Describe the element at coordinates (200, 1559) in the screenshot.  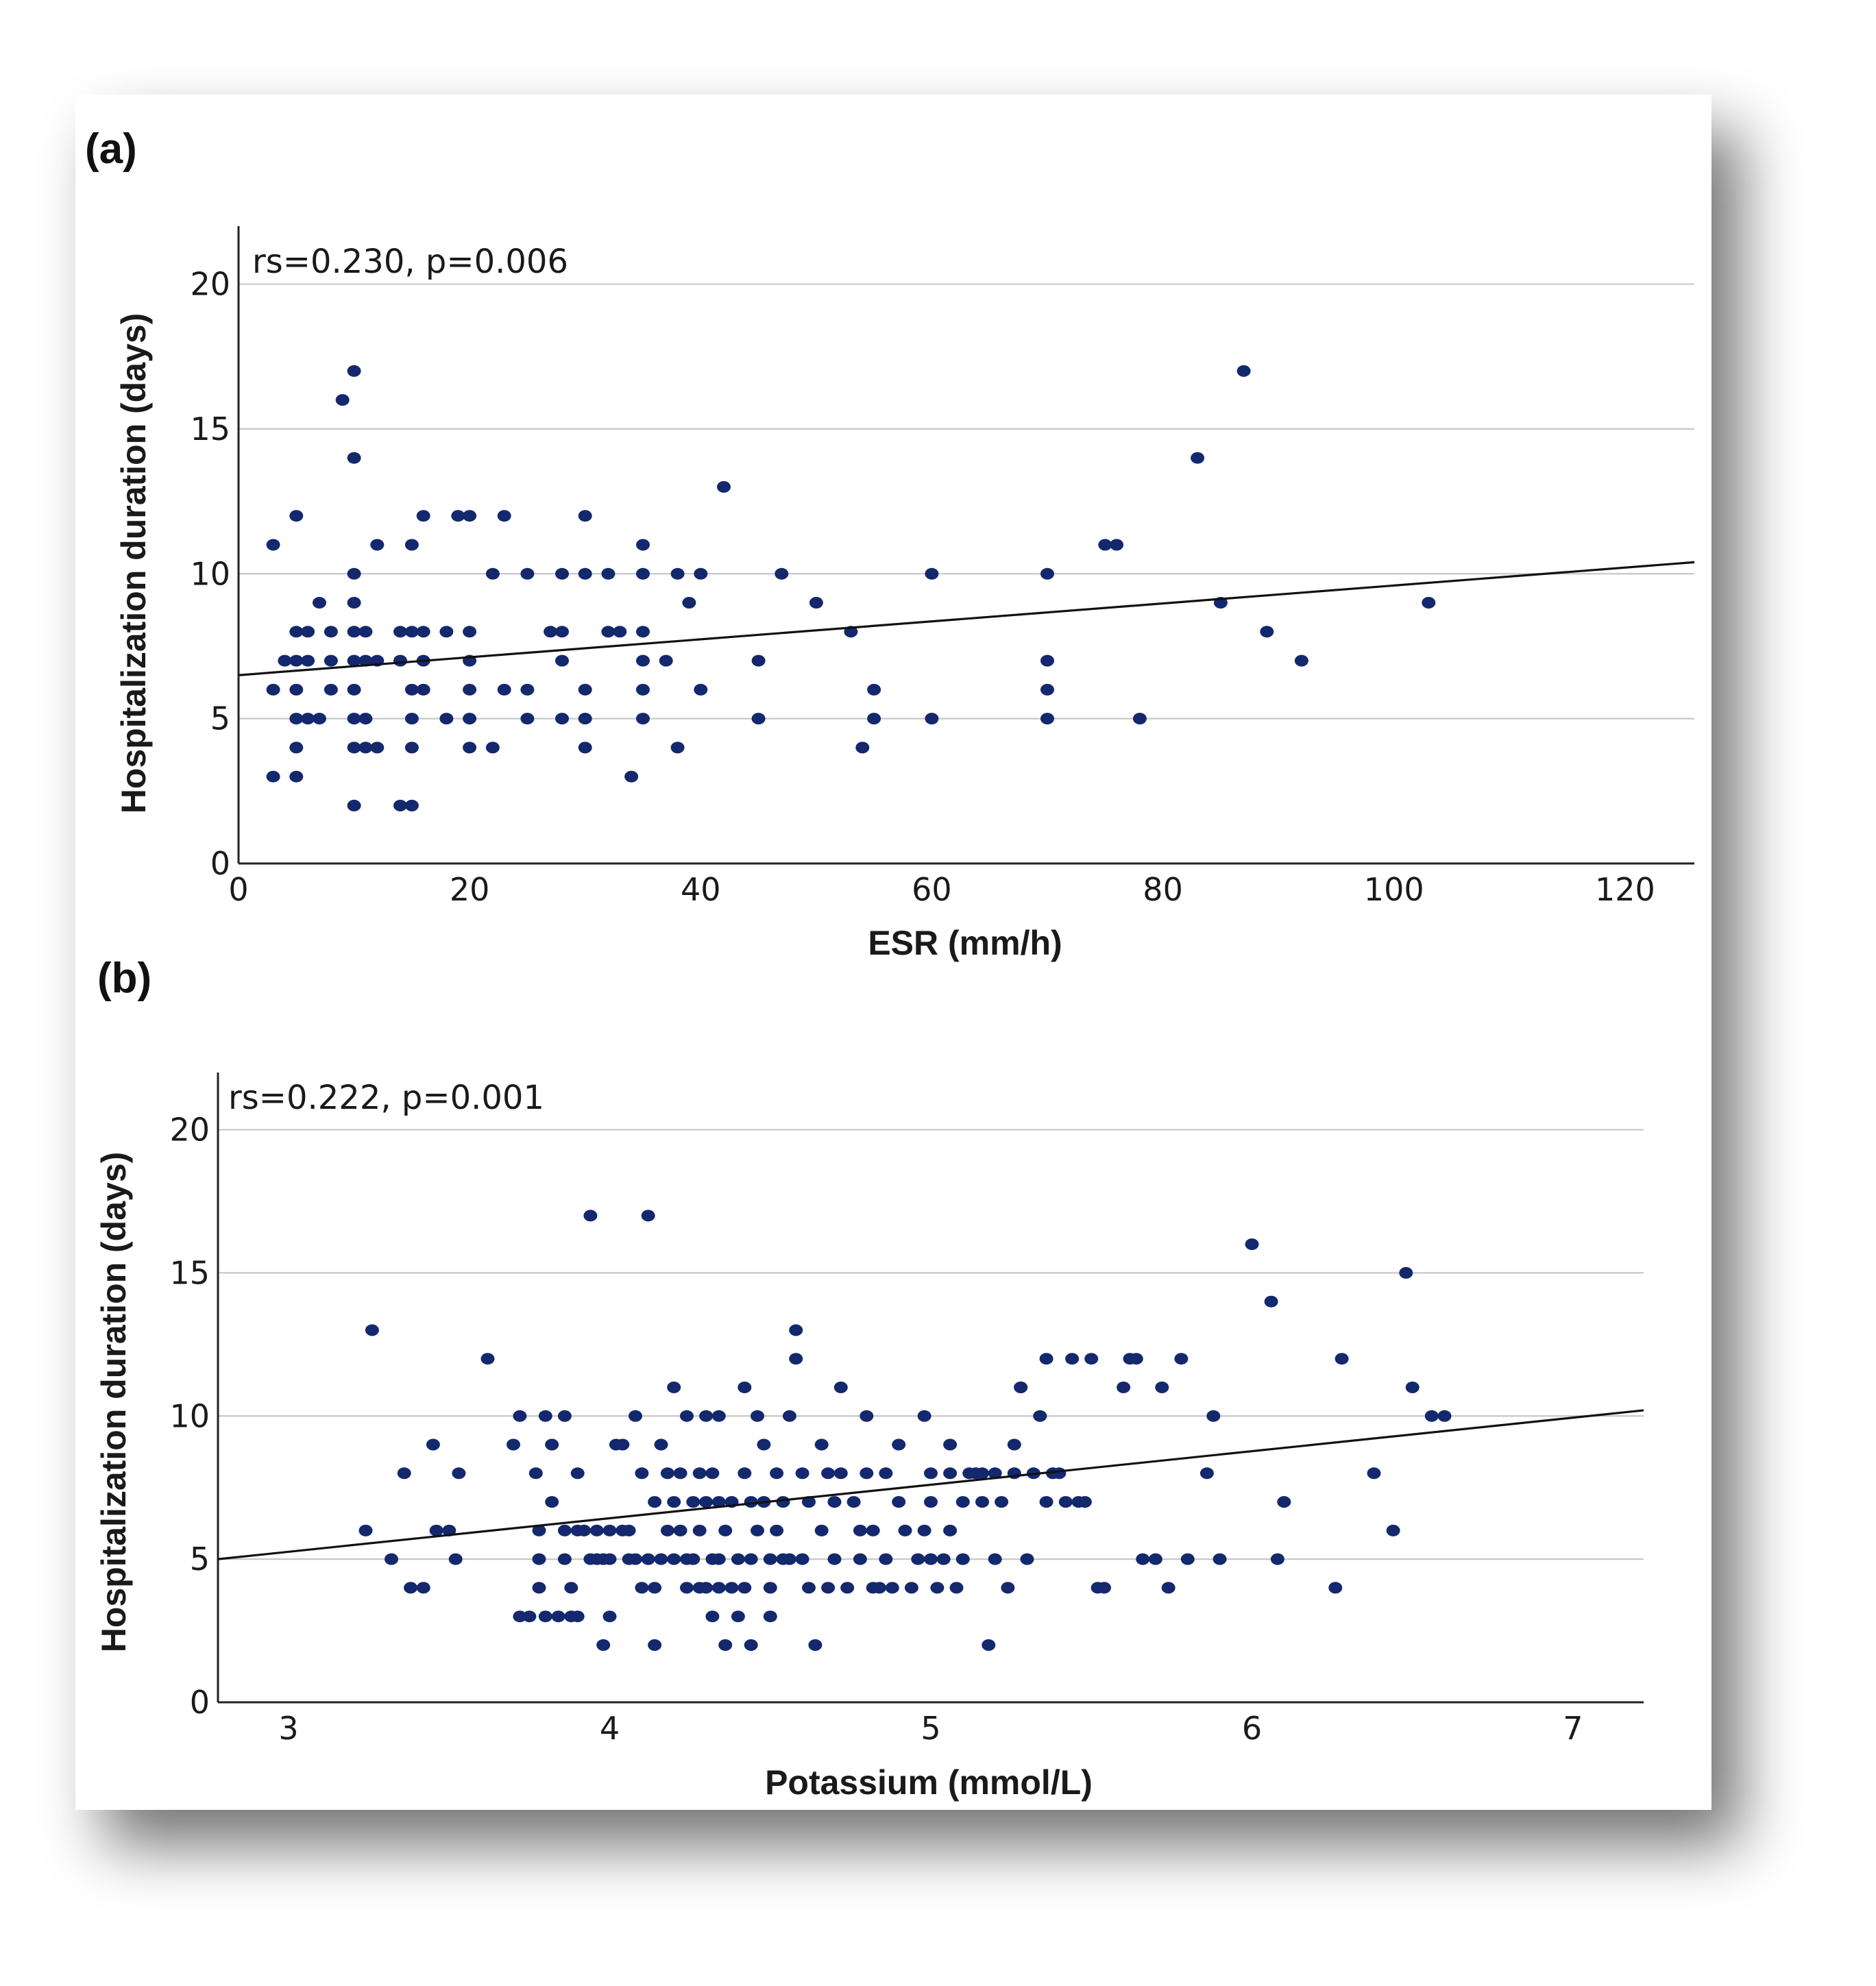
I see `panel-b-y-tick-label: 5` at that location.